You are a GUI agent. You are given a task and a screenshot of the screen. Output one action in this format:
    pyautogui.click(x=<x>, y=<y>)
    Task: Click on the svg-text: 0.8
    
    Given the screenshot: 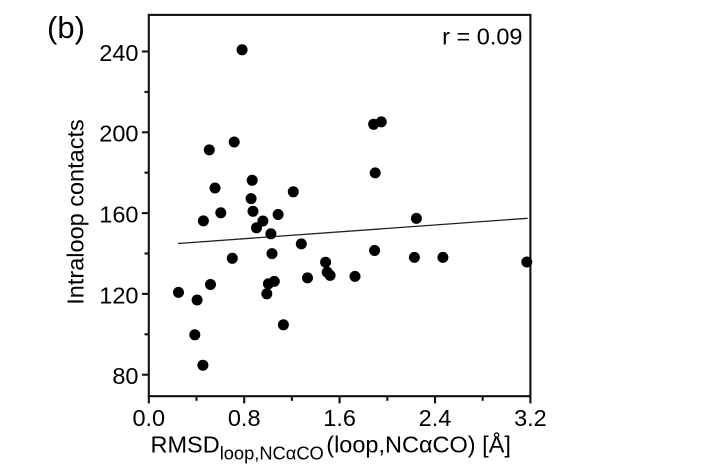 What is the action you would take?
    pyautogui.click(x=244, y=418)
    